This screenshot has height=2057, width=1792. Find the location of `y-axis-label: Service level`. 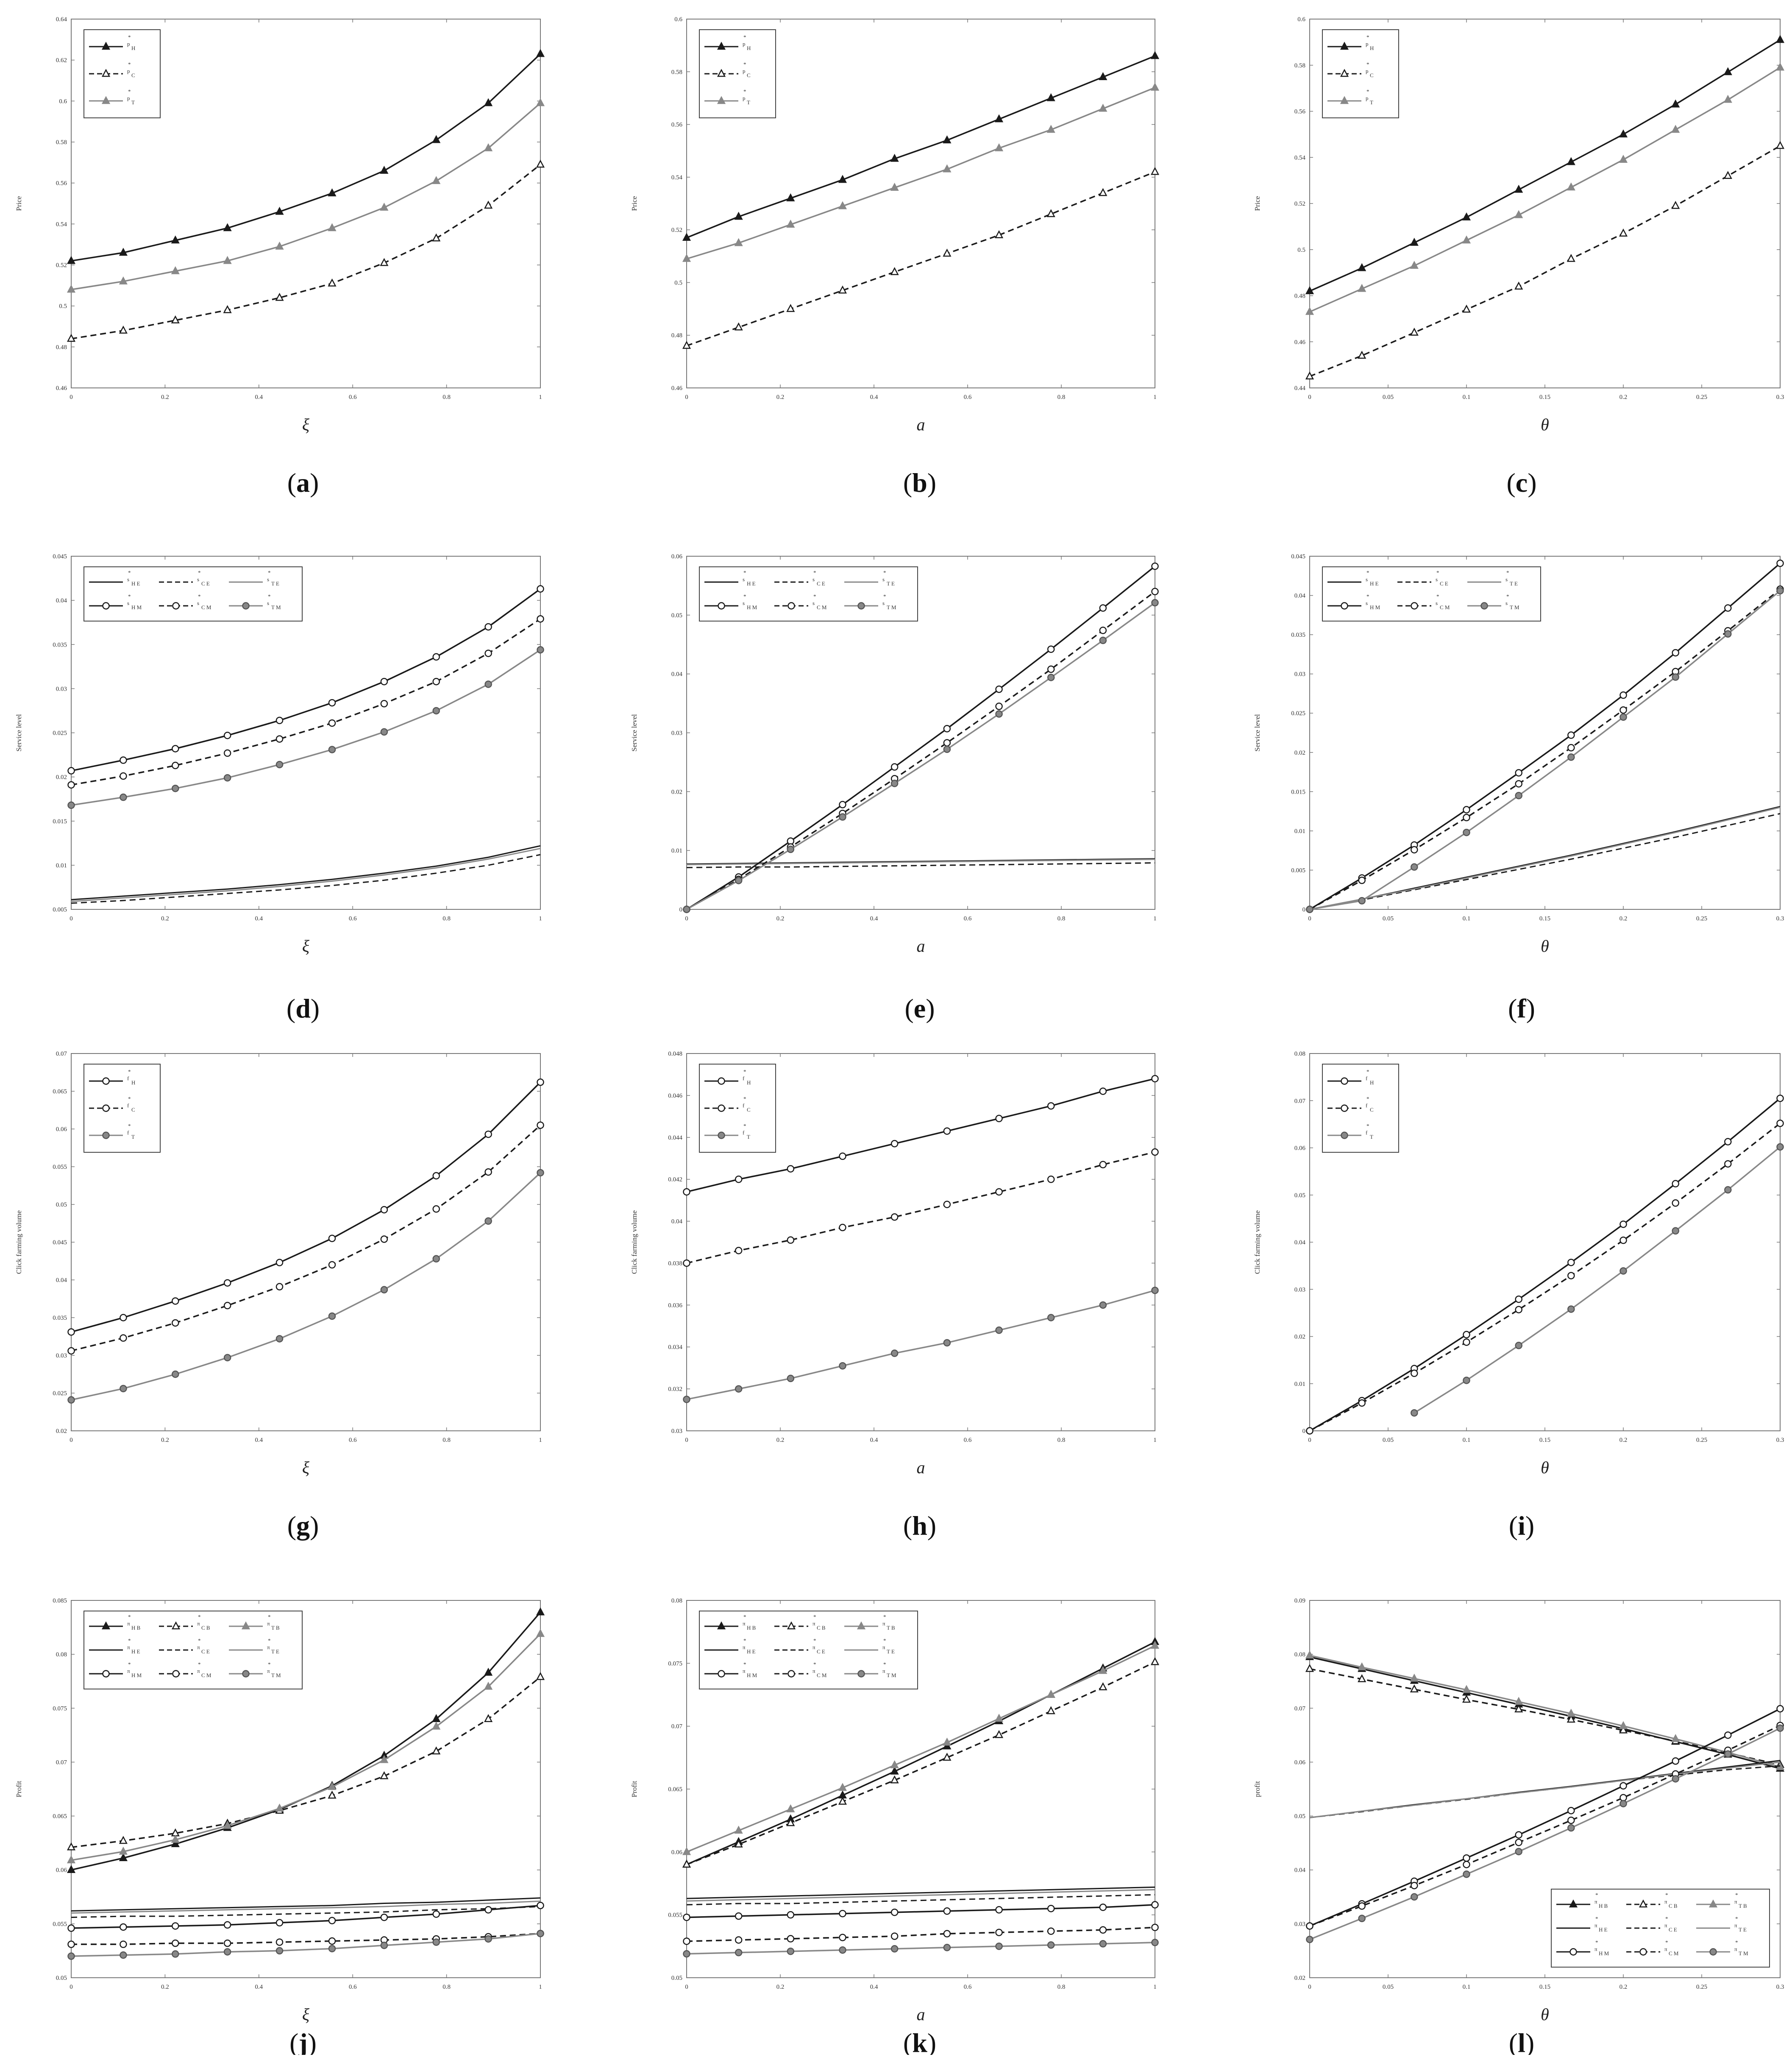

y-axis-label: Service level is located at coordinates (1257, 733).